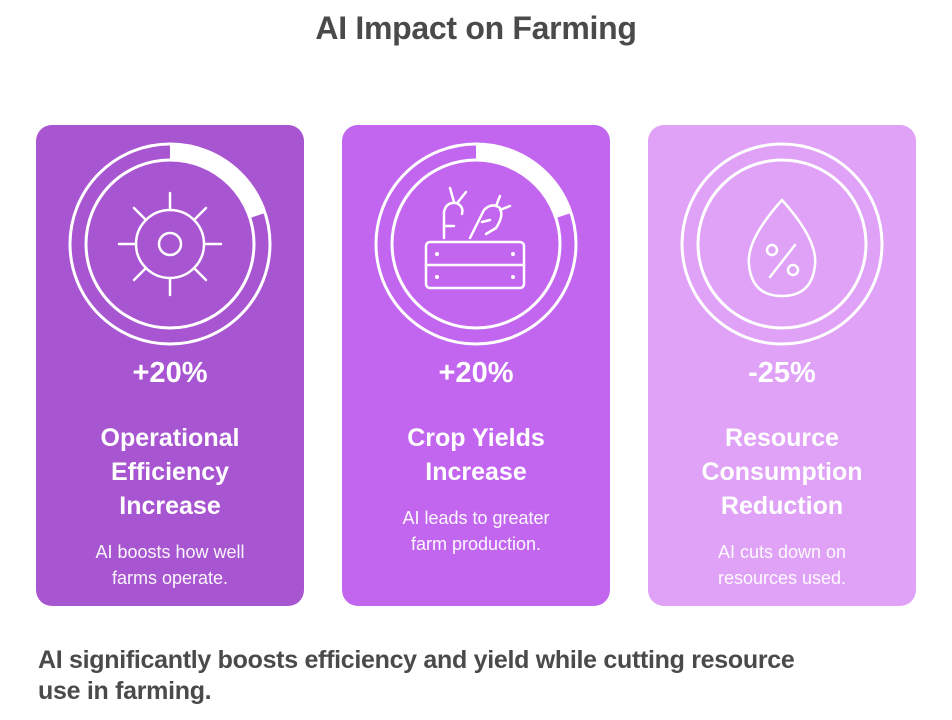 The height and width of the screenshot is (720, 952). I want to click on metric-label: Crop Yields Increase, so click(476, 455).